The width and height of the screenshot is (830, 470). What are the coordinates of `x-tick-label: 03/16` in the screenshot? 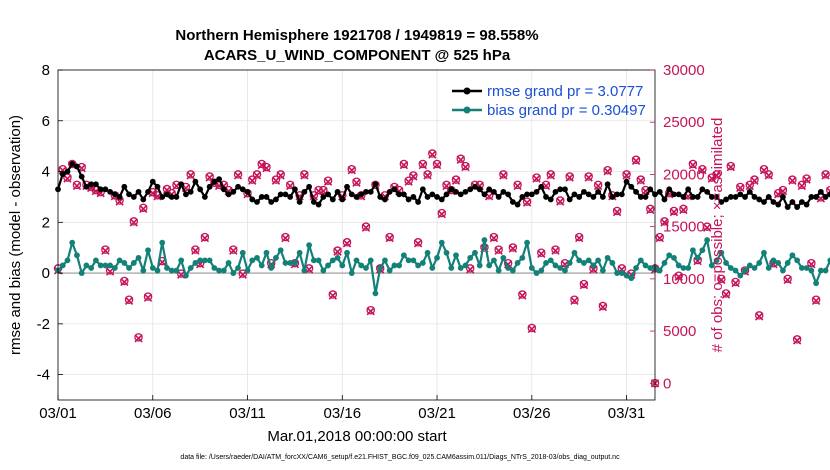 It's located at (343, 413).